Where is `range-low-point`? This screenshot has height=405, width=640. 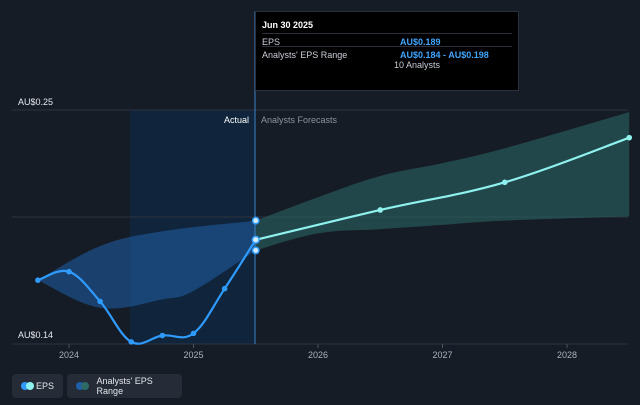 range-low-point is located at coordinates (255, 250).